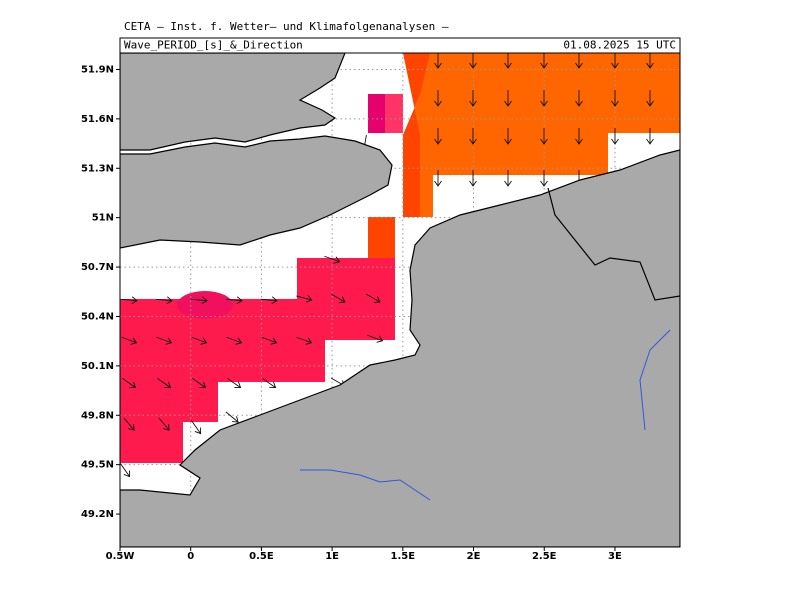 The height and width of the screenshot is (600, 800). Describe the element at coordinates (103, 218) in the screenshot. I see `lat-tick-label: 51N` at that location.